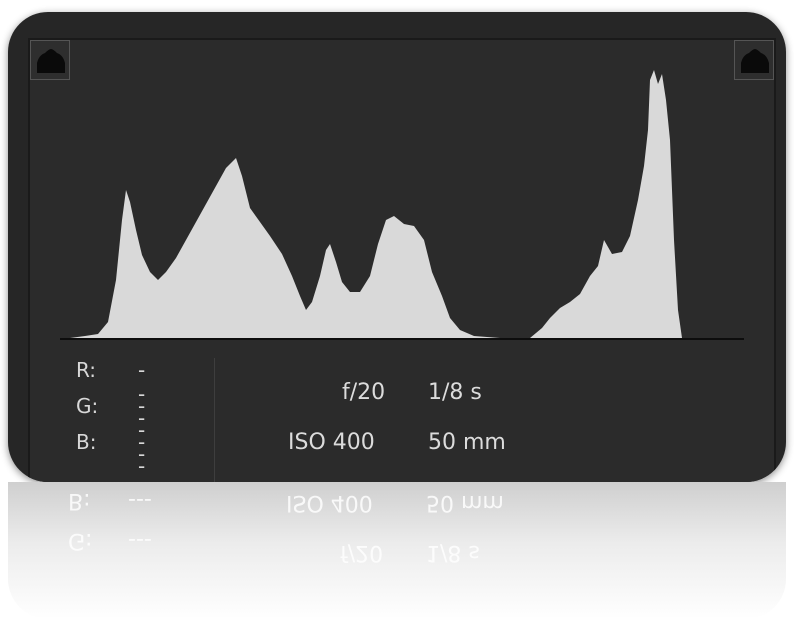 This screenshot has height=619, width=794. What do you see at coordinates (402, 339) in the screenshot?
I see `histogram-baseline` at bounding box center [402, 339].